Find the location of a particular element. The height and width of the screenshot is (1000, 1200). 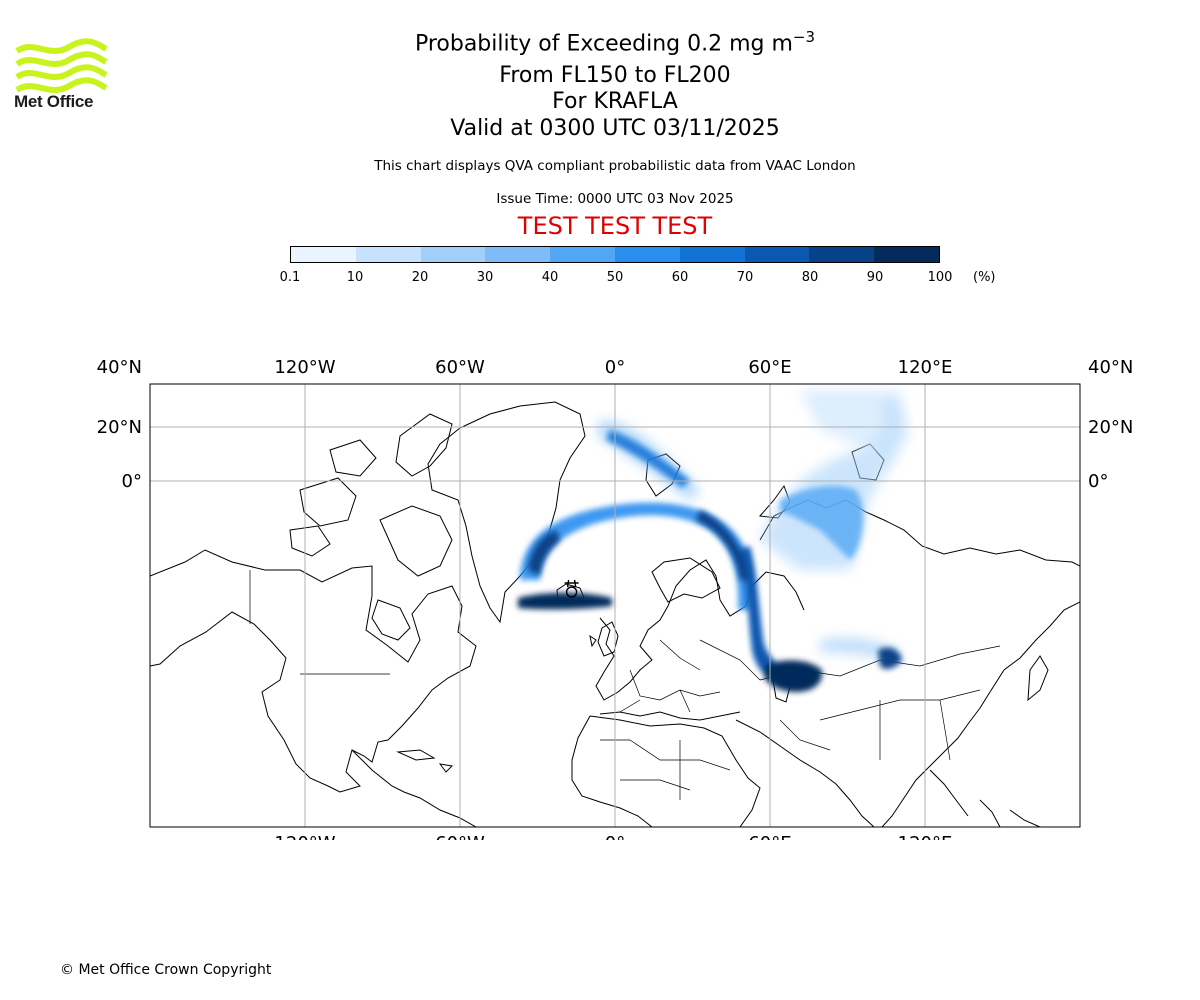

longitude-label-bottom: 60°E is located at coordinates (769, 836).